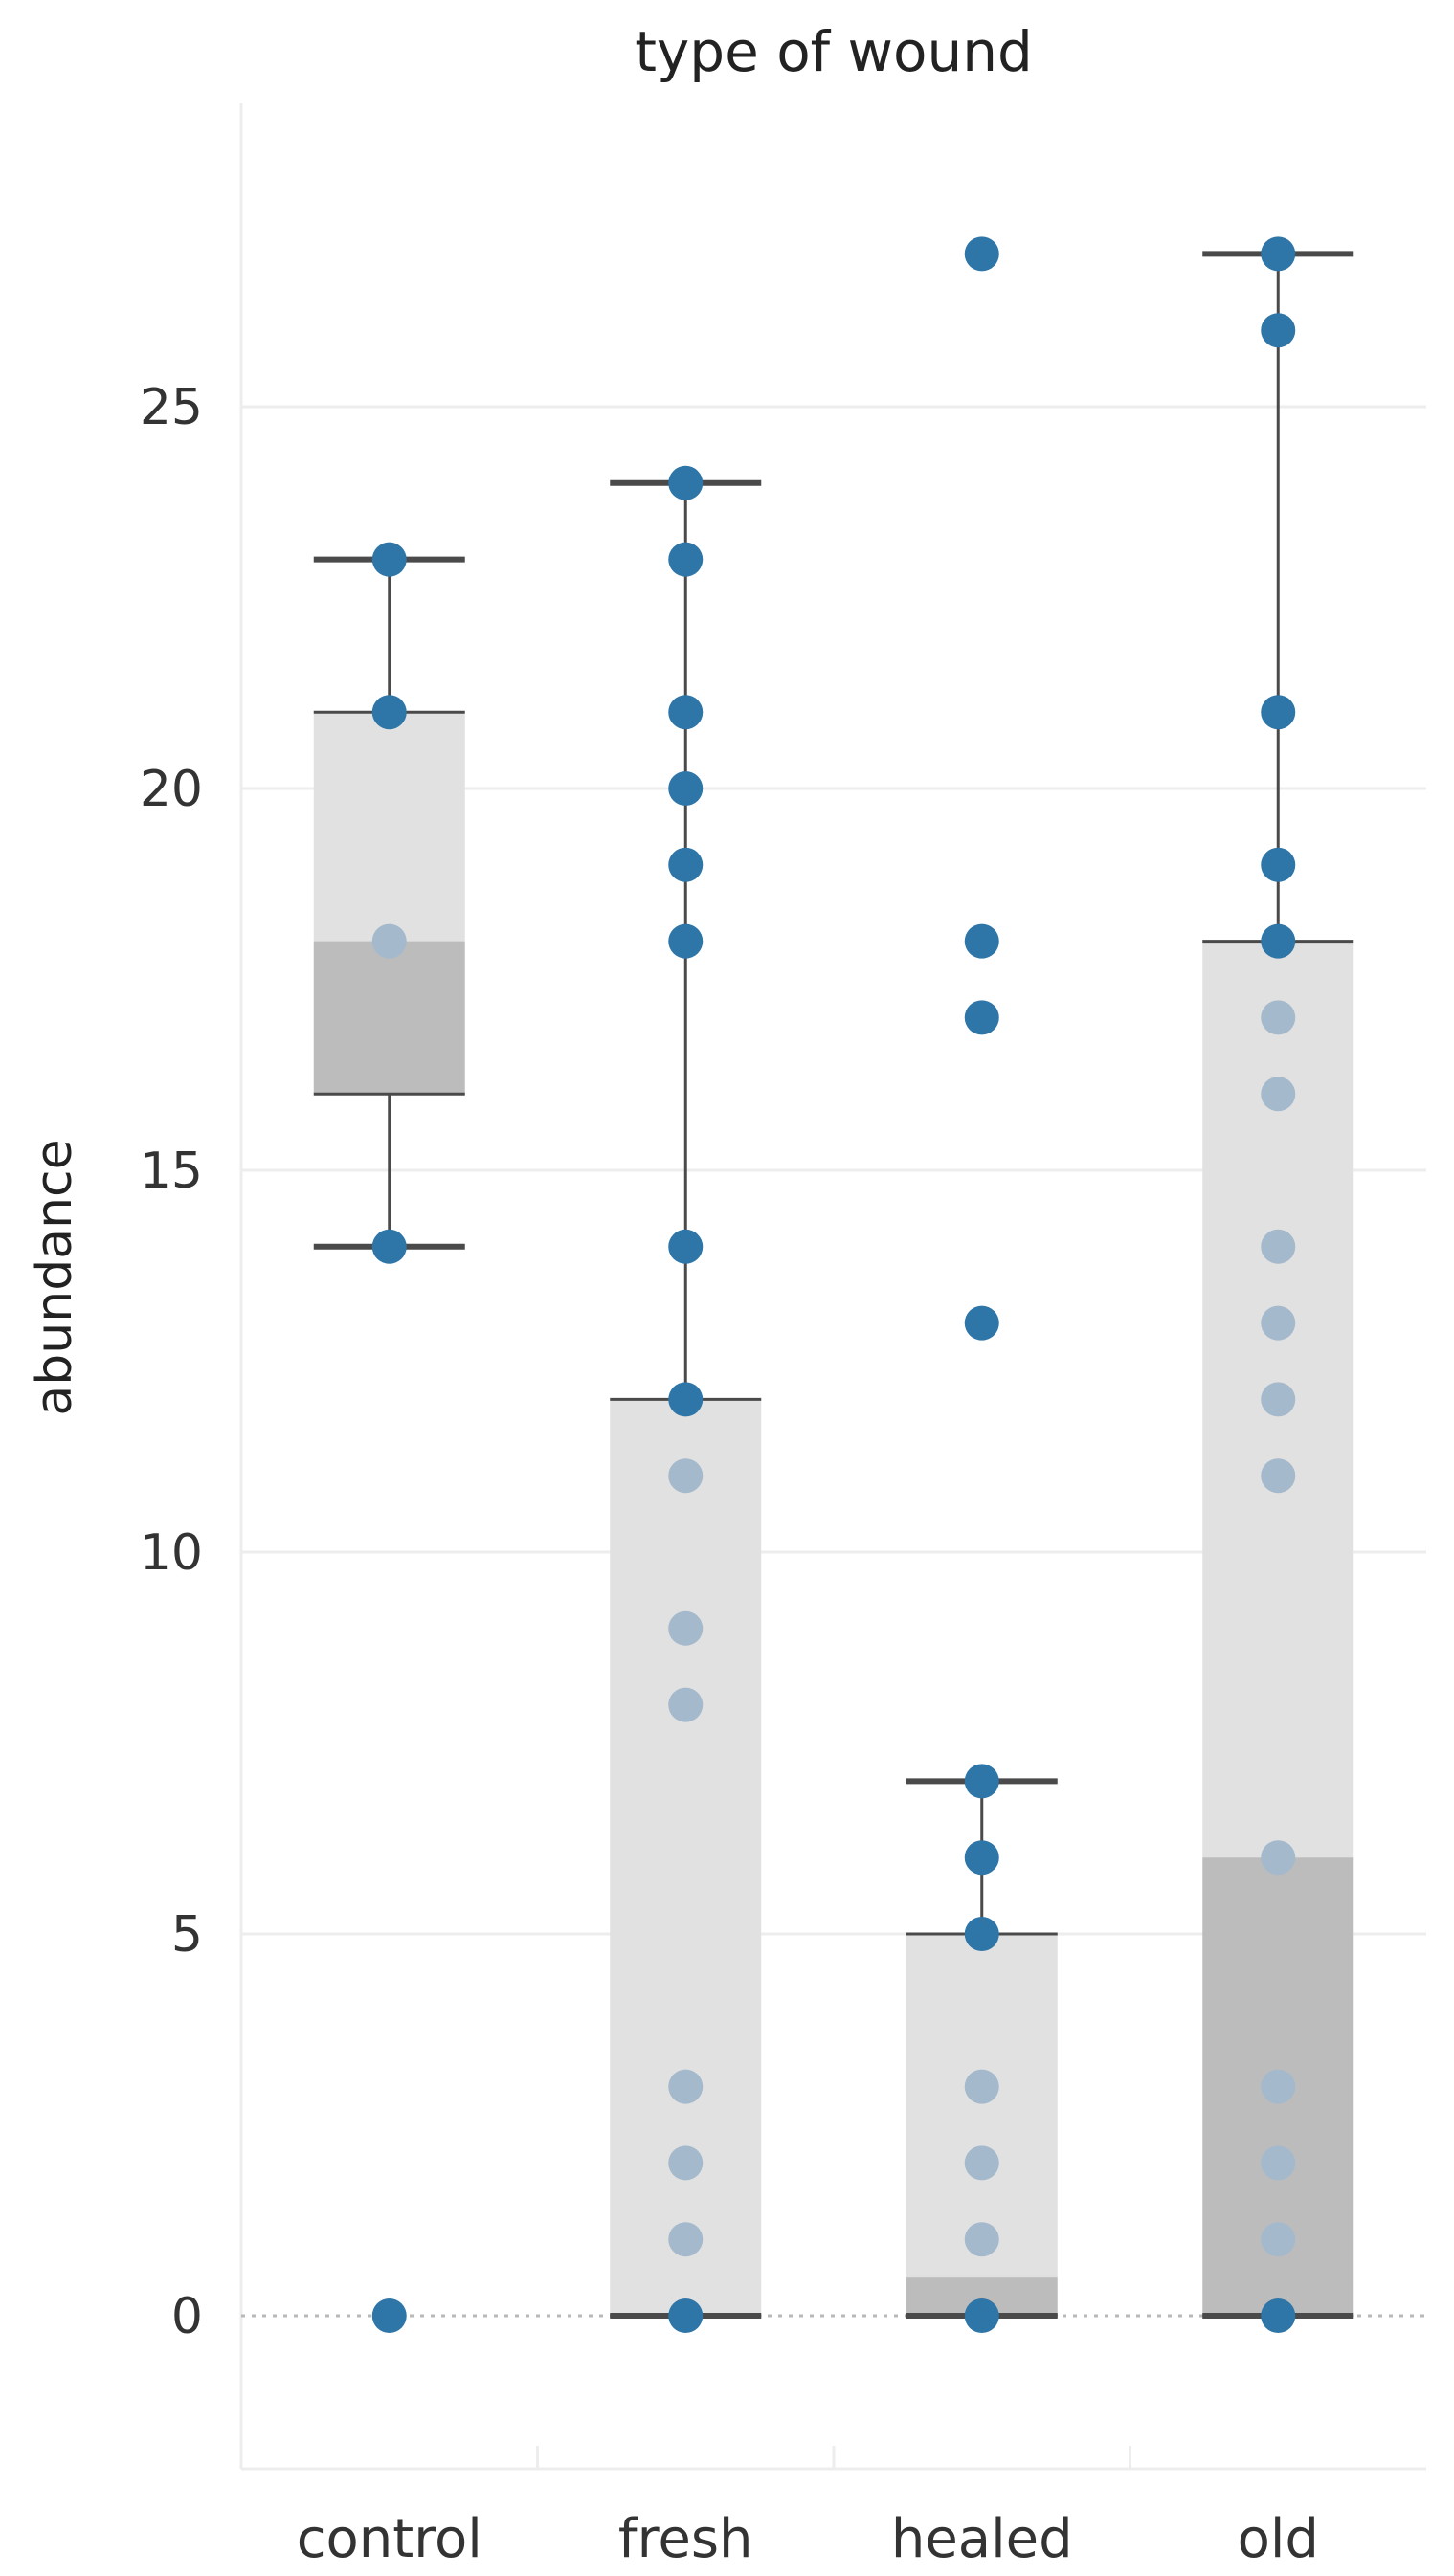  Describe the element at coordinates (389, 827) in the screenshot. I see `box-upper-control` at that location.